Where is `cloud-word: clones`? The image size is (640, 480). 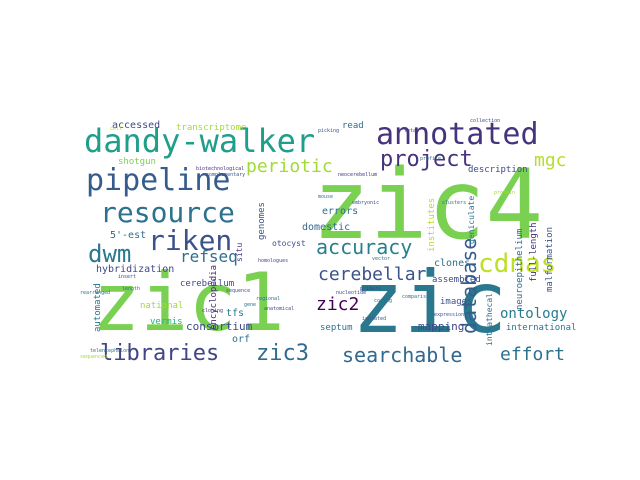
cloud-word: clones is located at coordinates (452, 263).